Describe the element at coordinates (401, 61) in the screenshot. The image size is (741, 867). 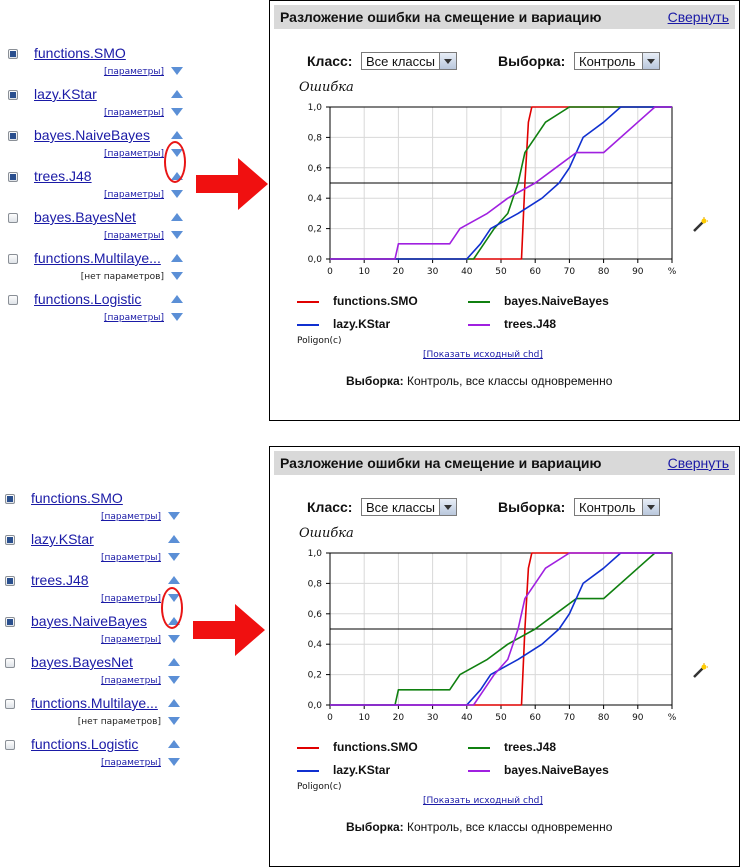
I see `class-select-value: Все классы` at that location.